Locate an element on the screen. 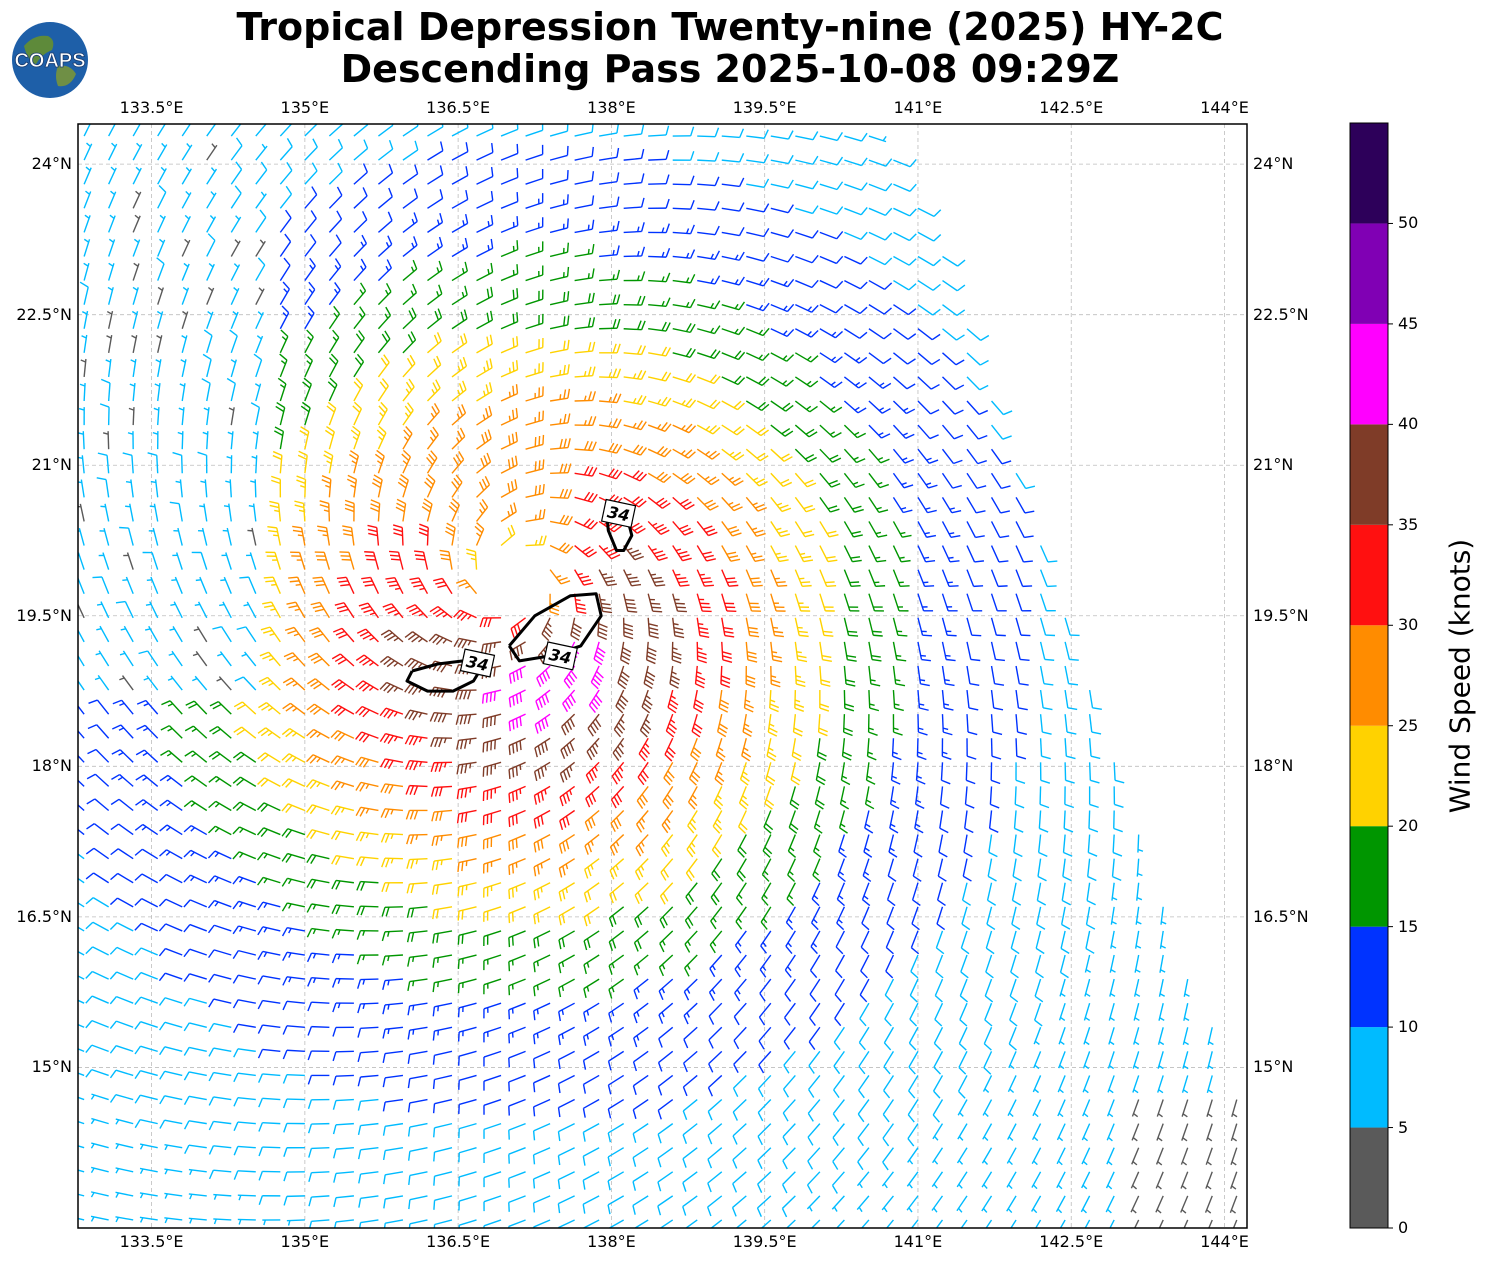 Image resolution: width=1487 pixels, height=1264 pixels. colorbar-tick-label: 35 is located at coordinates (1408, 524).